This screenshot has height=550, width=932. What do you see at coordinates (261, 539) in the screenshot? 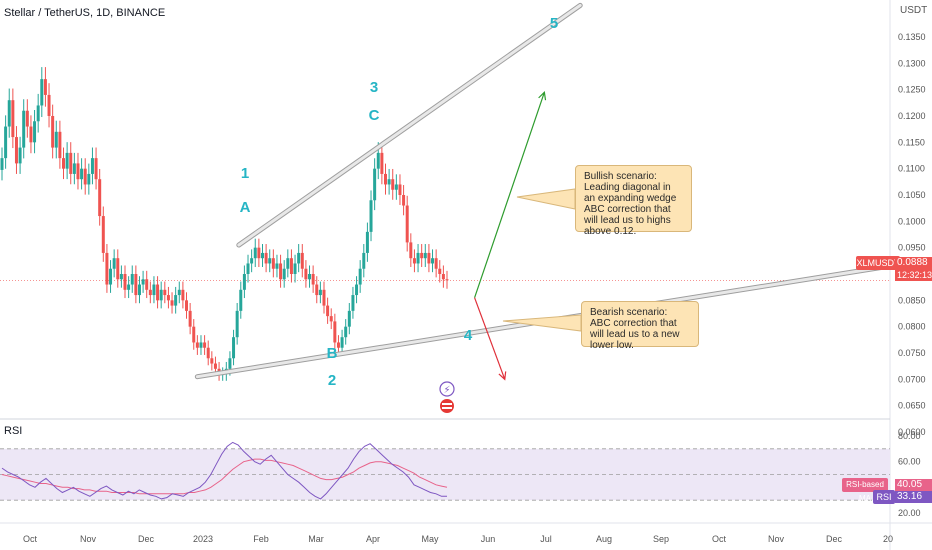
I see `time-tick-label: Feb` at bounding box center [261, 539].